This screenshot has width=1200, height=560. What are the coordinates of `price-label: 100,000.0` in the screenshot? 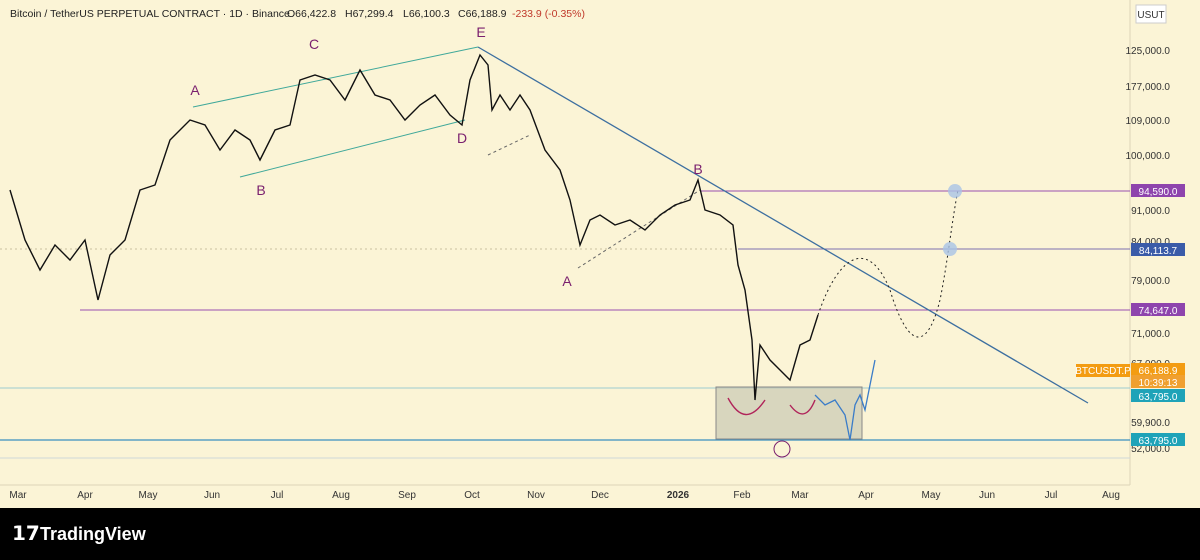 It's located at (1148, 156).